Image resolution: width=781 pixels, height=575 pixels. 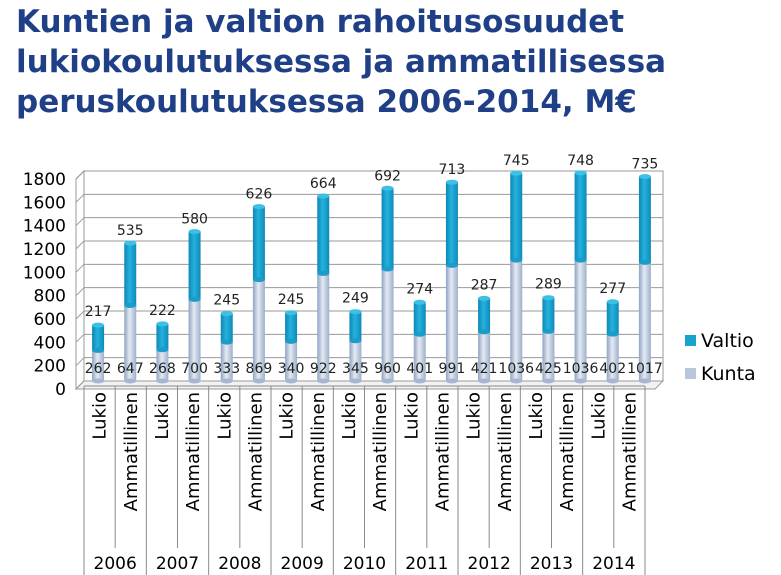 What do you see at coordinates (44, 180) in the screenshot?
I see `y-tick-label: 1800` at bounding box center [44, 180].